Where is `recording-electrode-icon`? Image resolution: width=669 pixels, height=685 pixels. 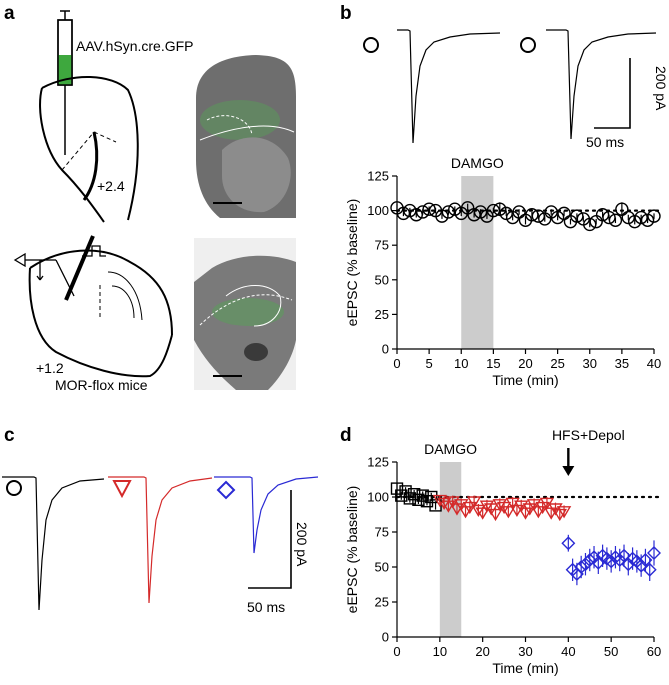 recording-electrode-icon is located at coordinates (44, 274).